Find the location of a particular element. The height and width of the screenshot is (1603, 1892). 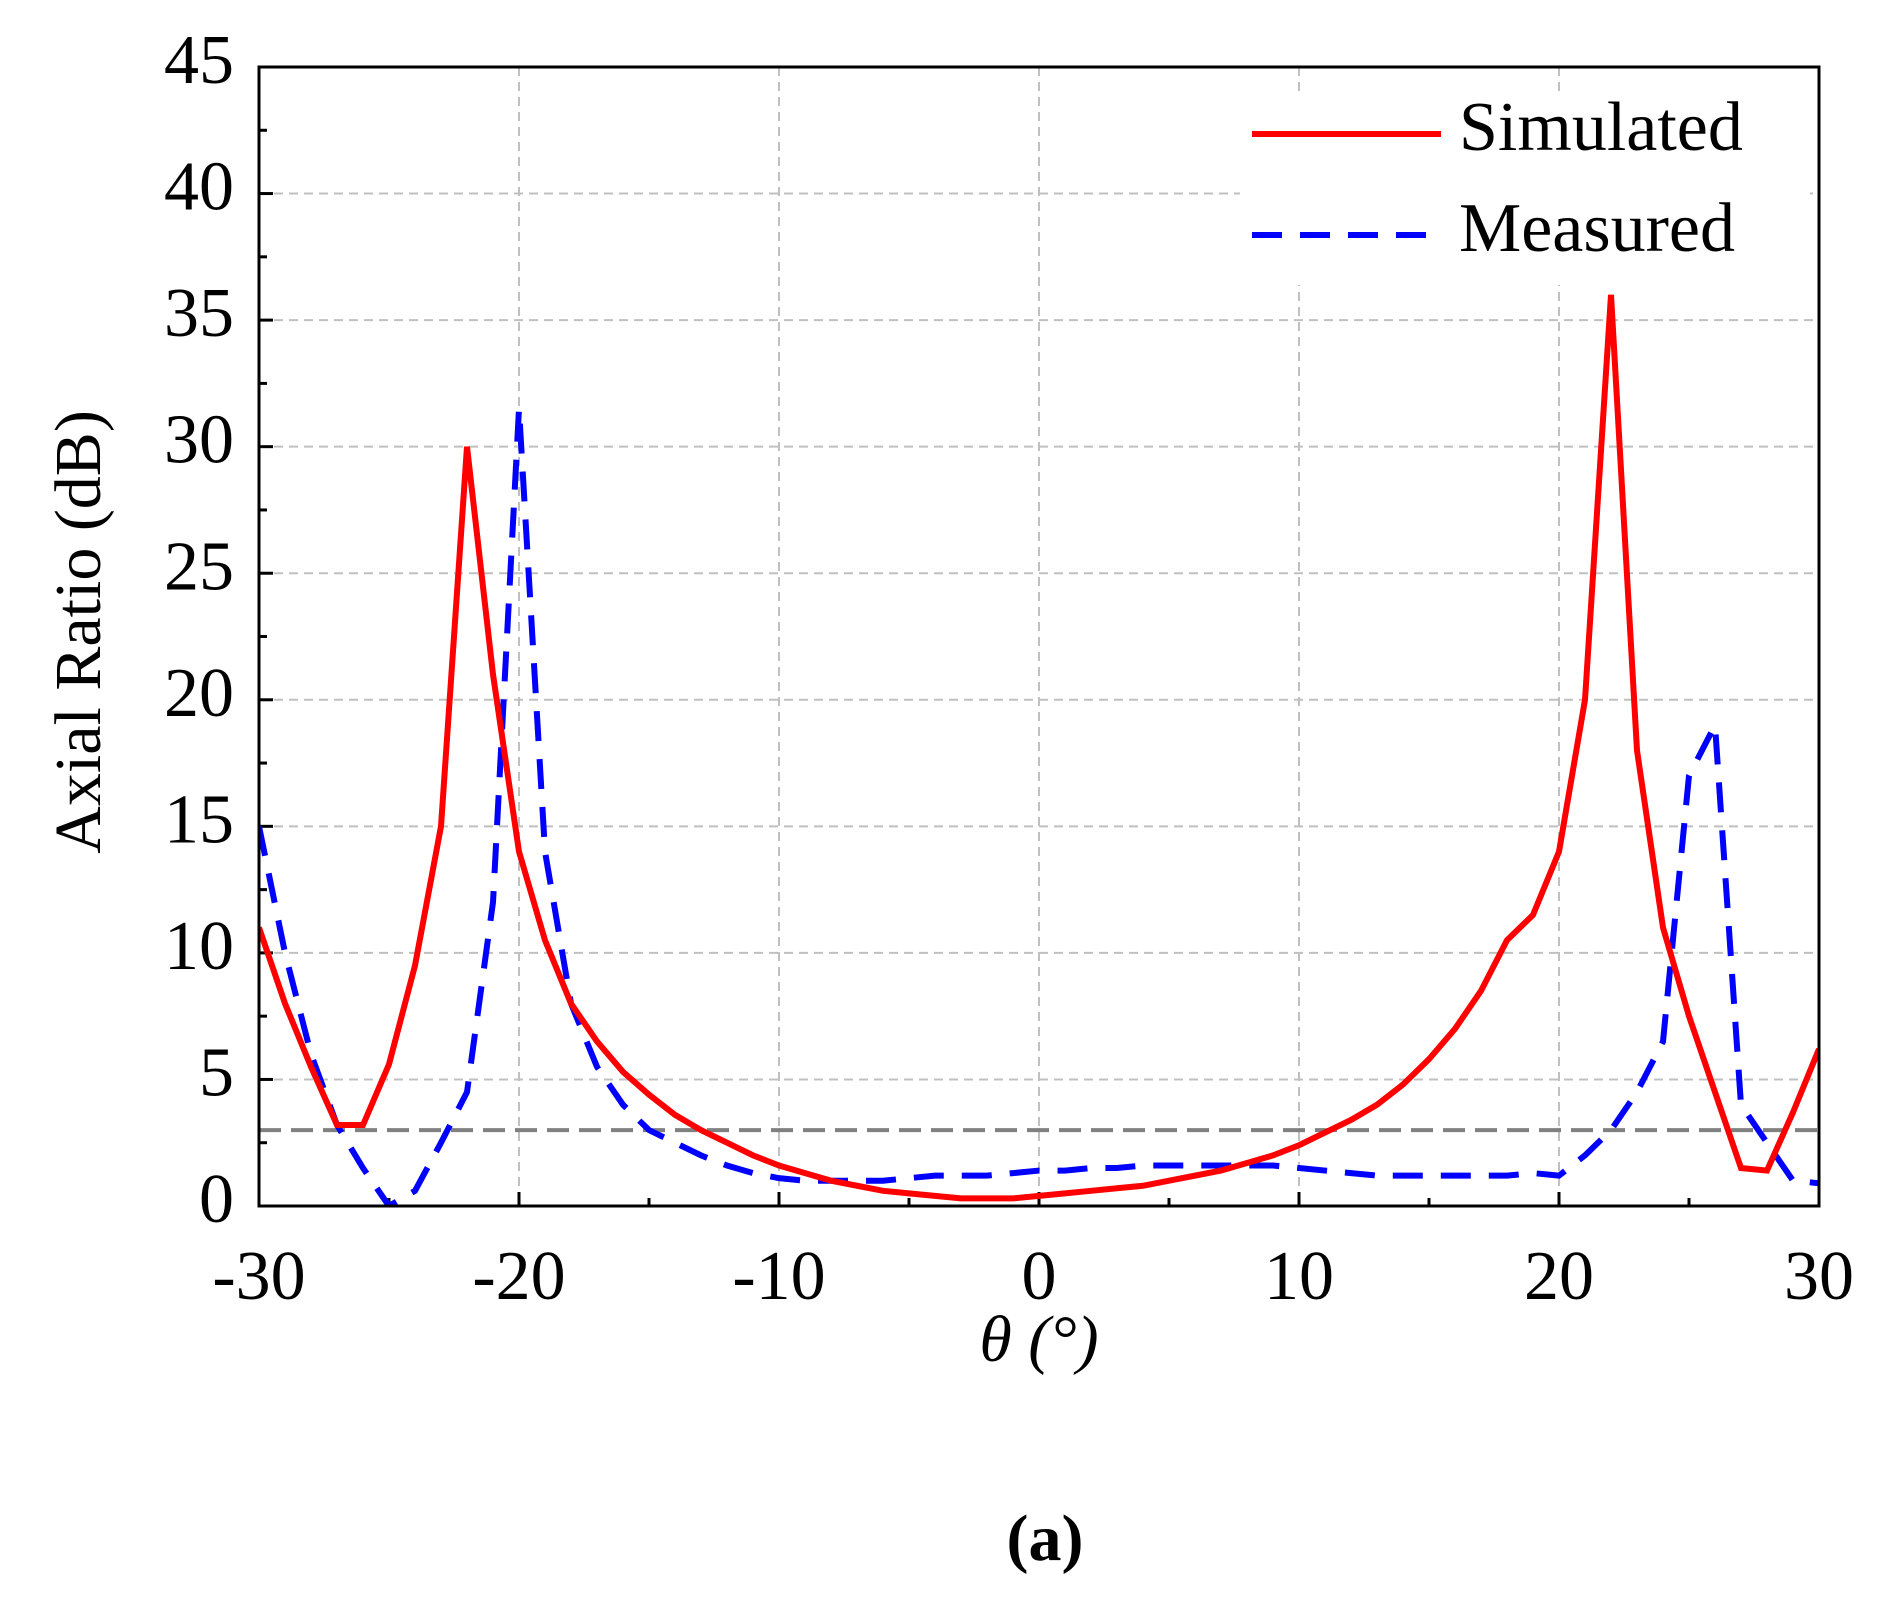

y-tick-label: 35 is located at coordinates (199, 313).